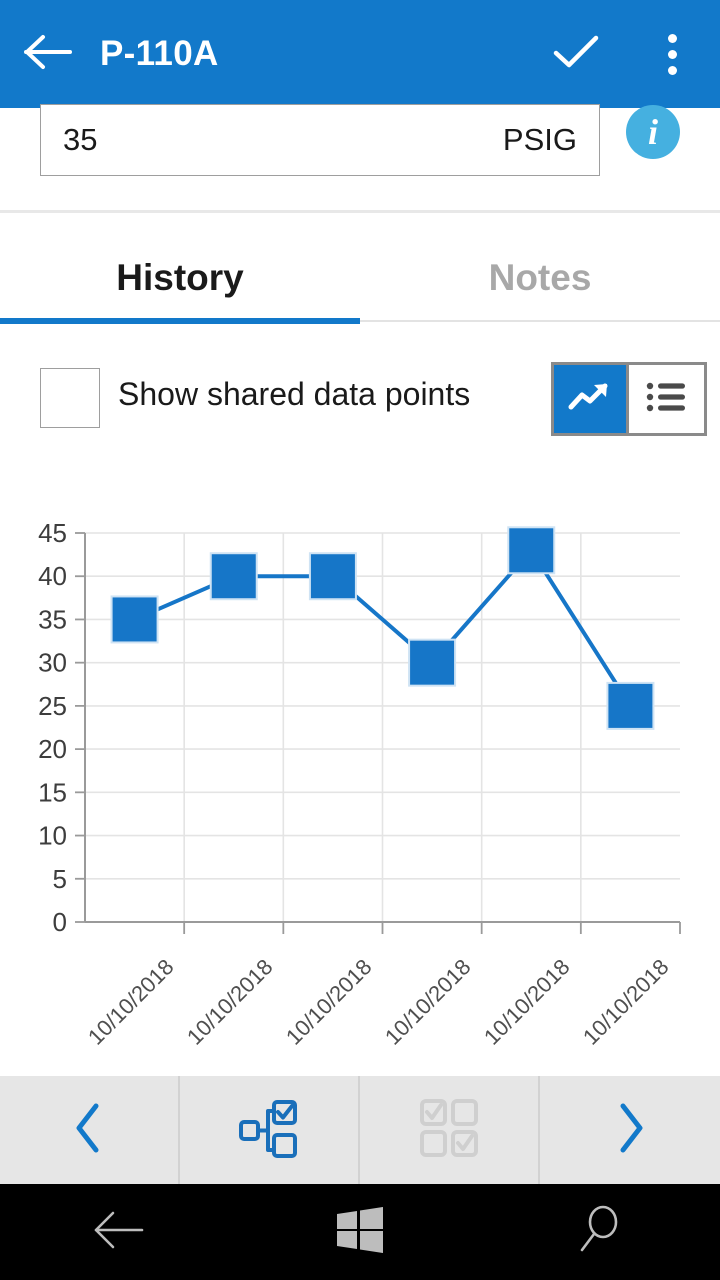  I want to click on tab-history-label: History, so click(180, 277).